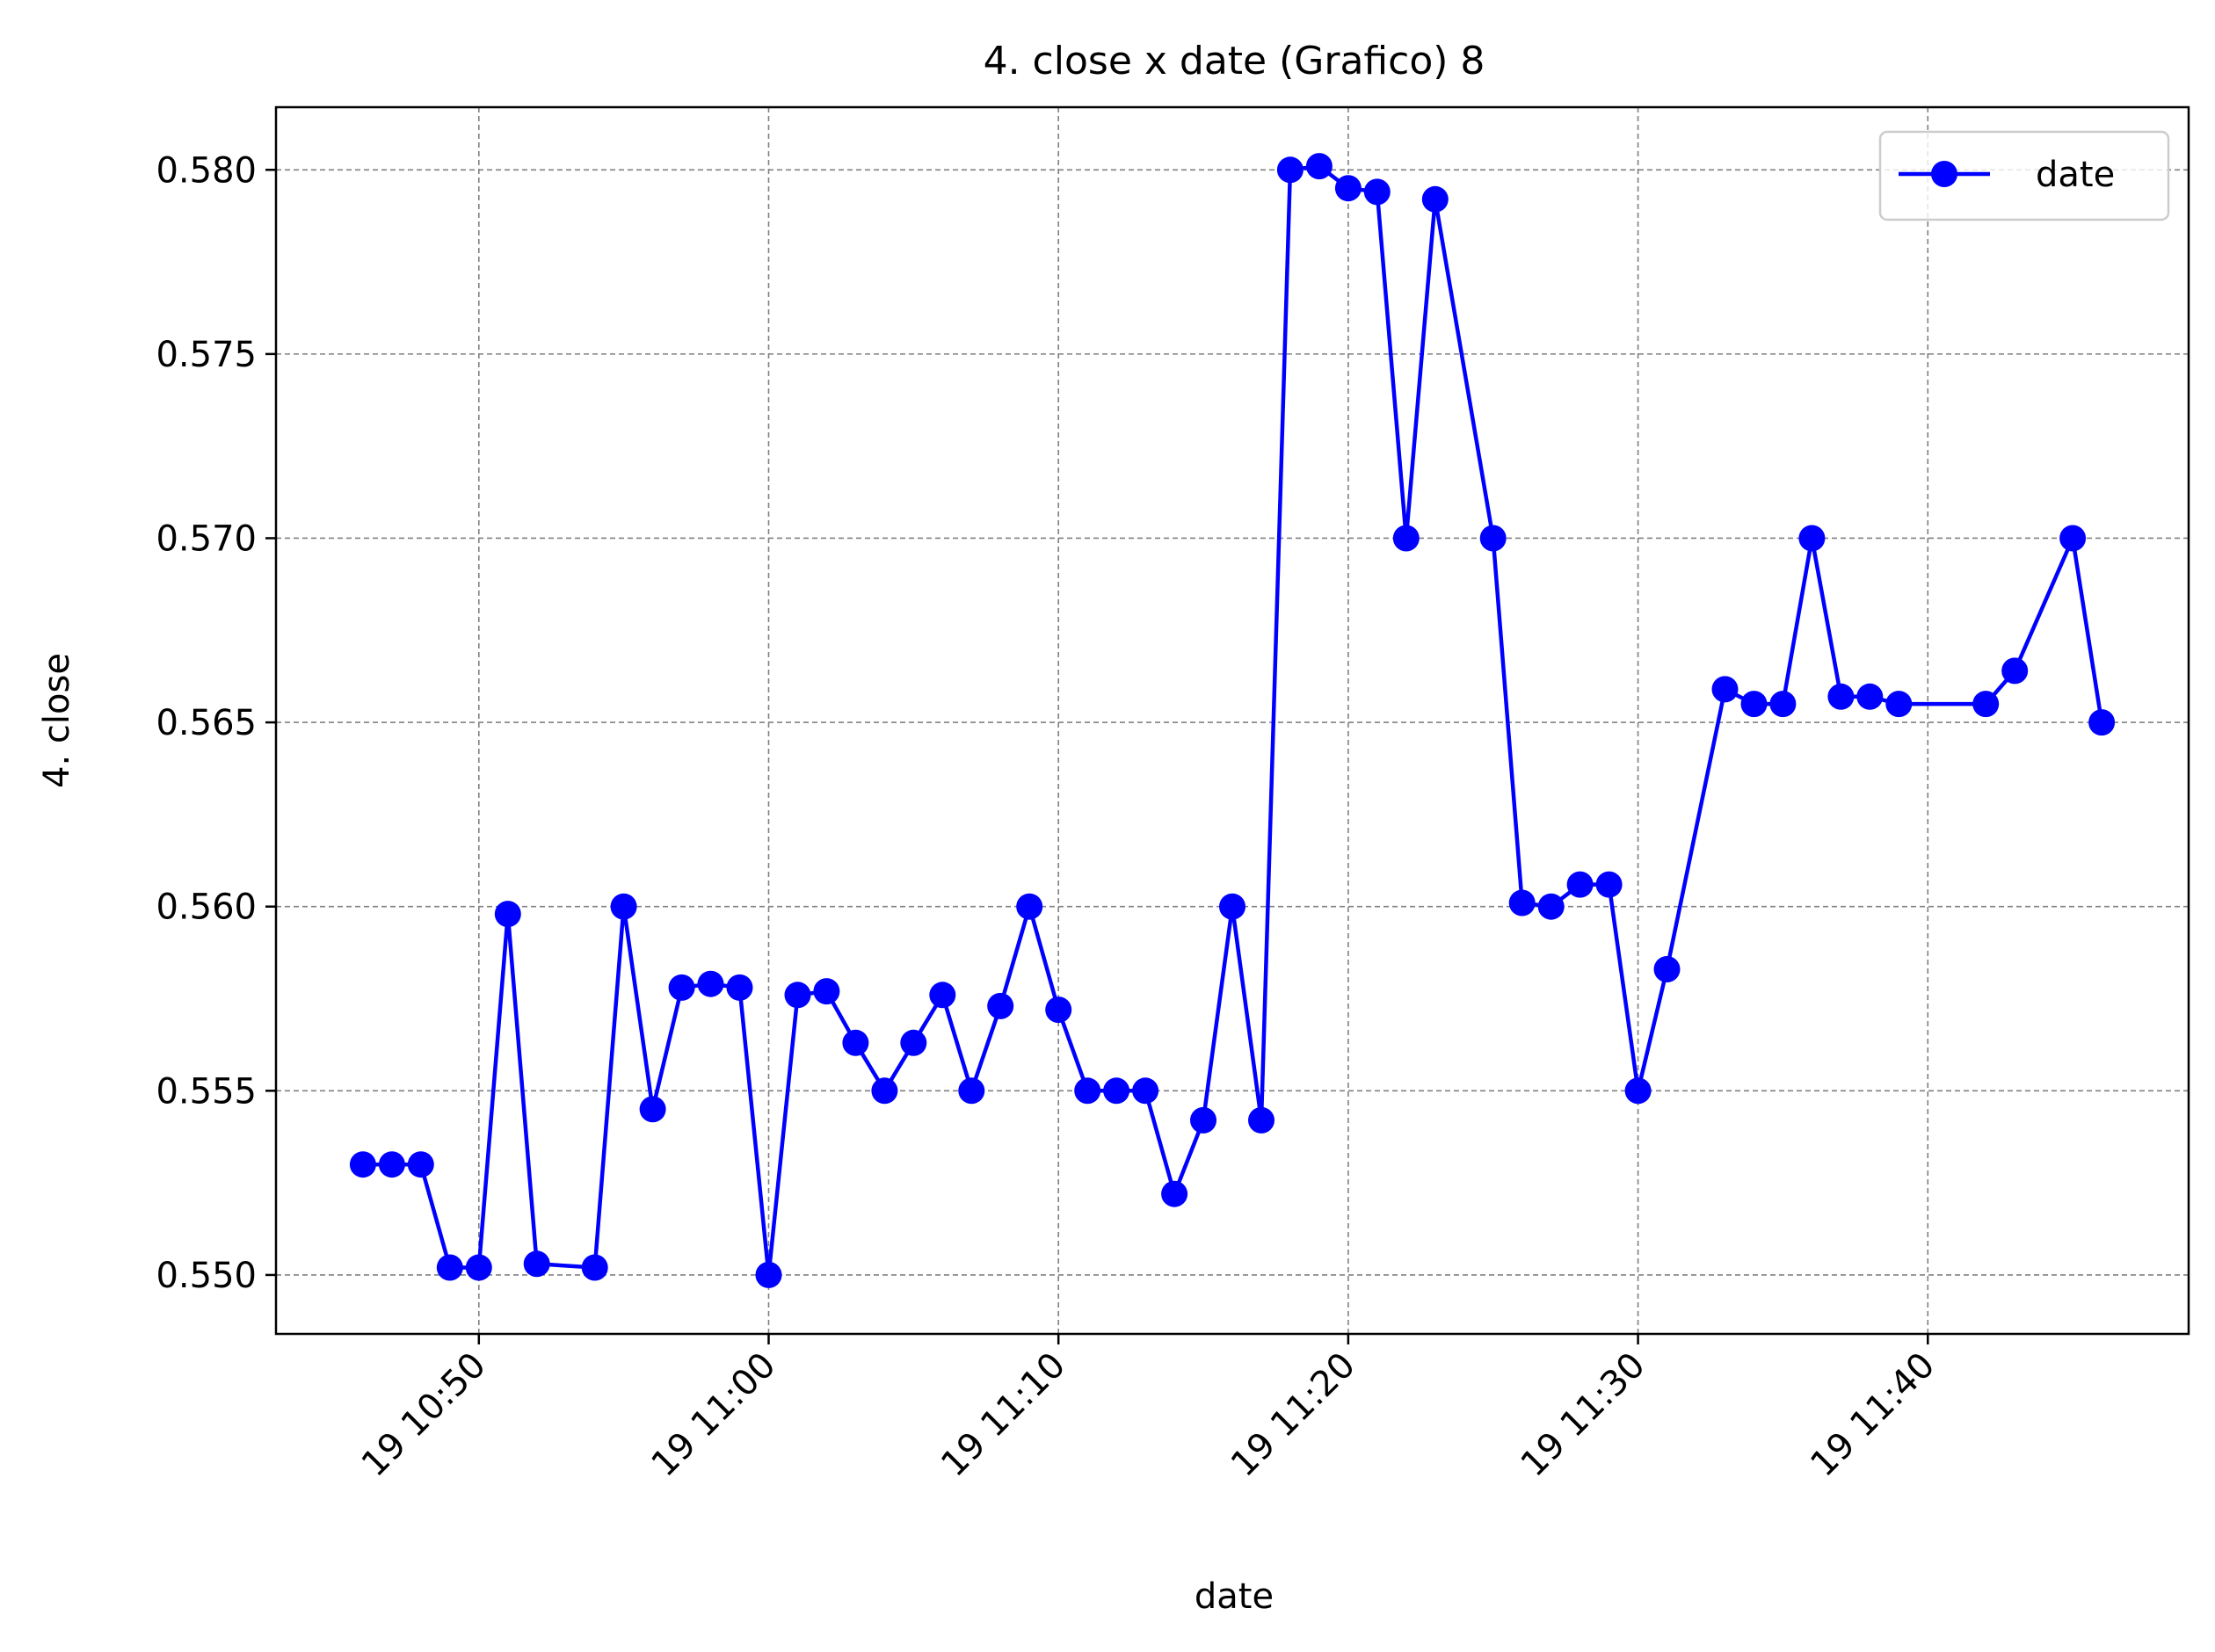 This screenshot has width=2215, height=1652. Describe the element at coordinates (1944, 174) in the screenshot. I see `legend-marker-swatch` at that location.